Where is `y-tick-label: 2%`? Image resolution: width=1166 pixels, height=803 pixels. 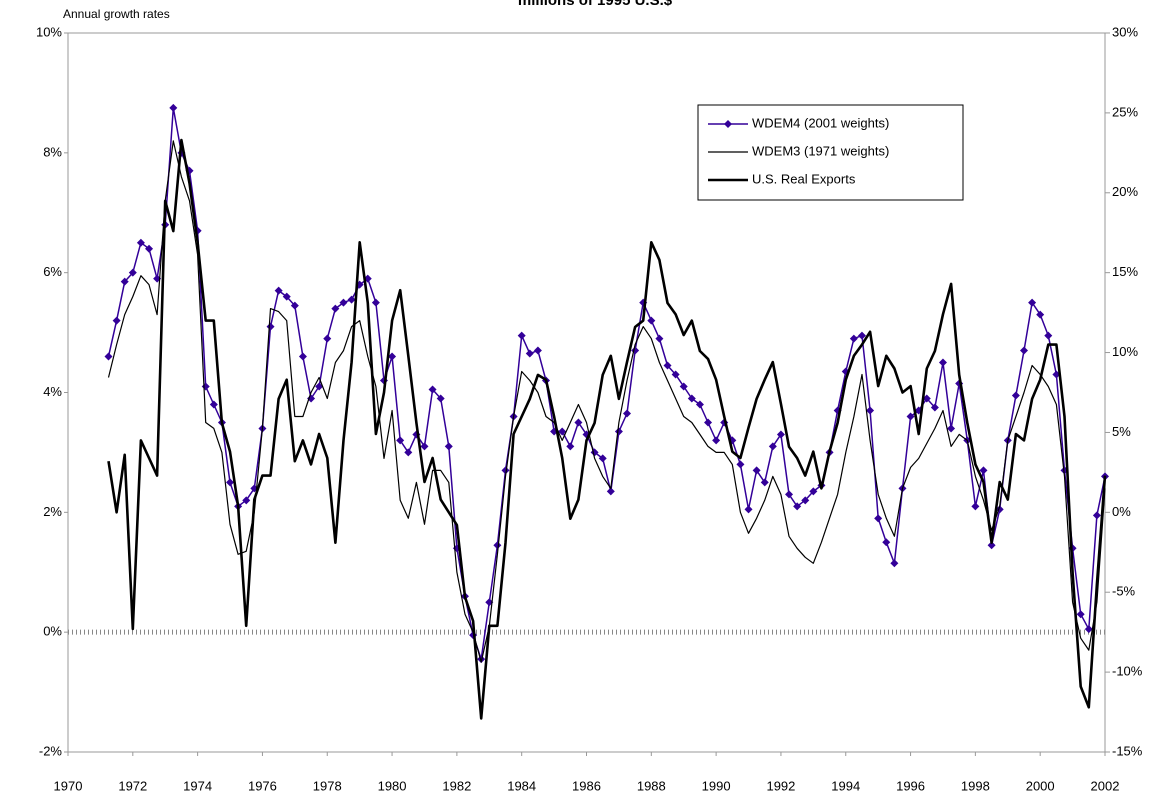 y-tick-label: 2% is located at coordinates (52, 511).